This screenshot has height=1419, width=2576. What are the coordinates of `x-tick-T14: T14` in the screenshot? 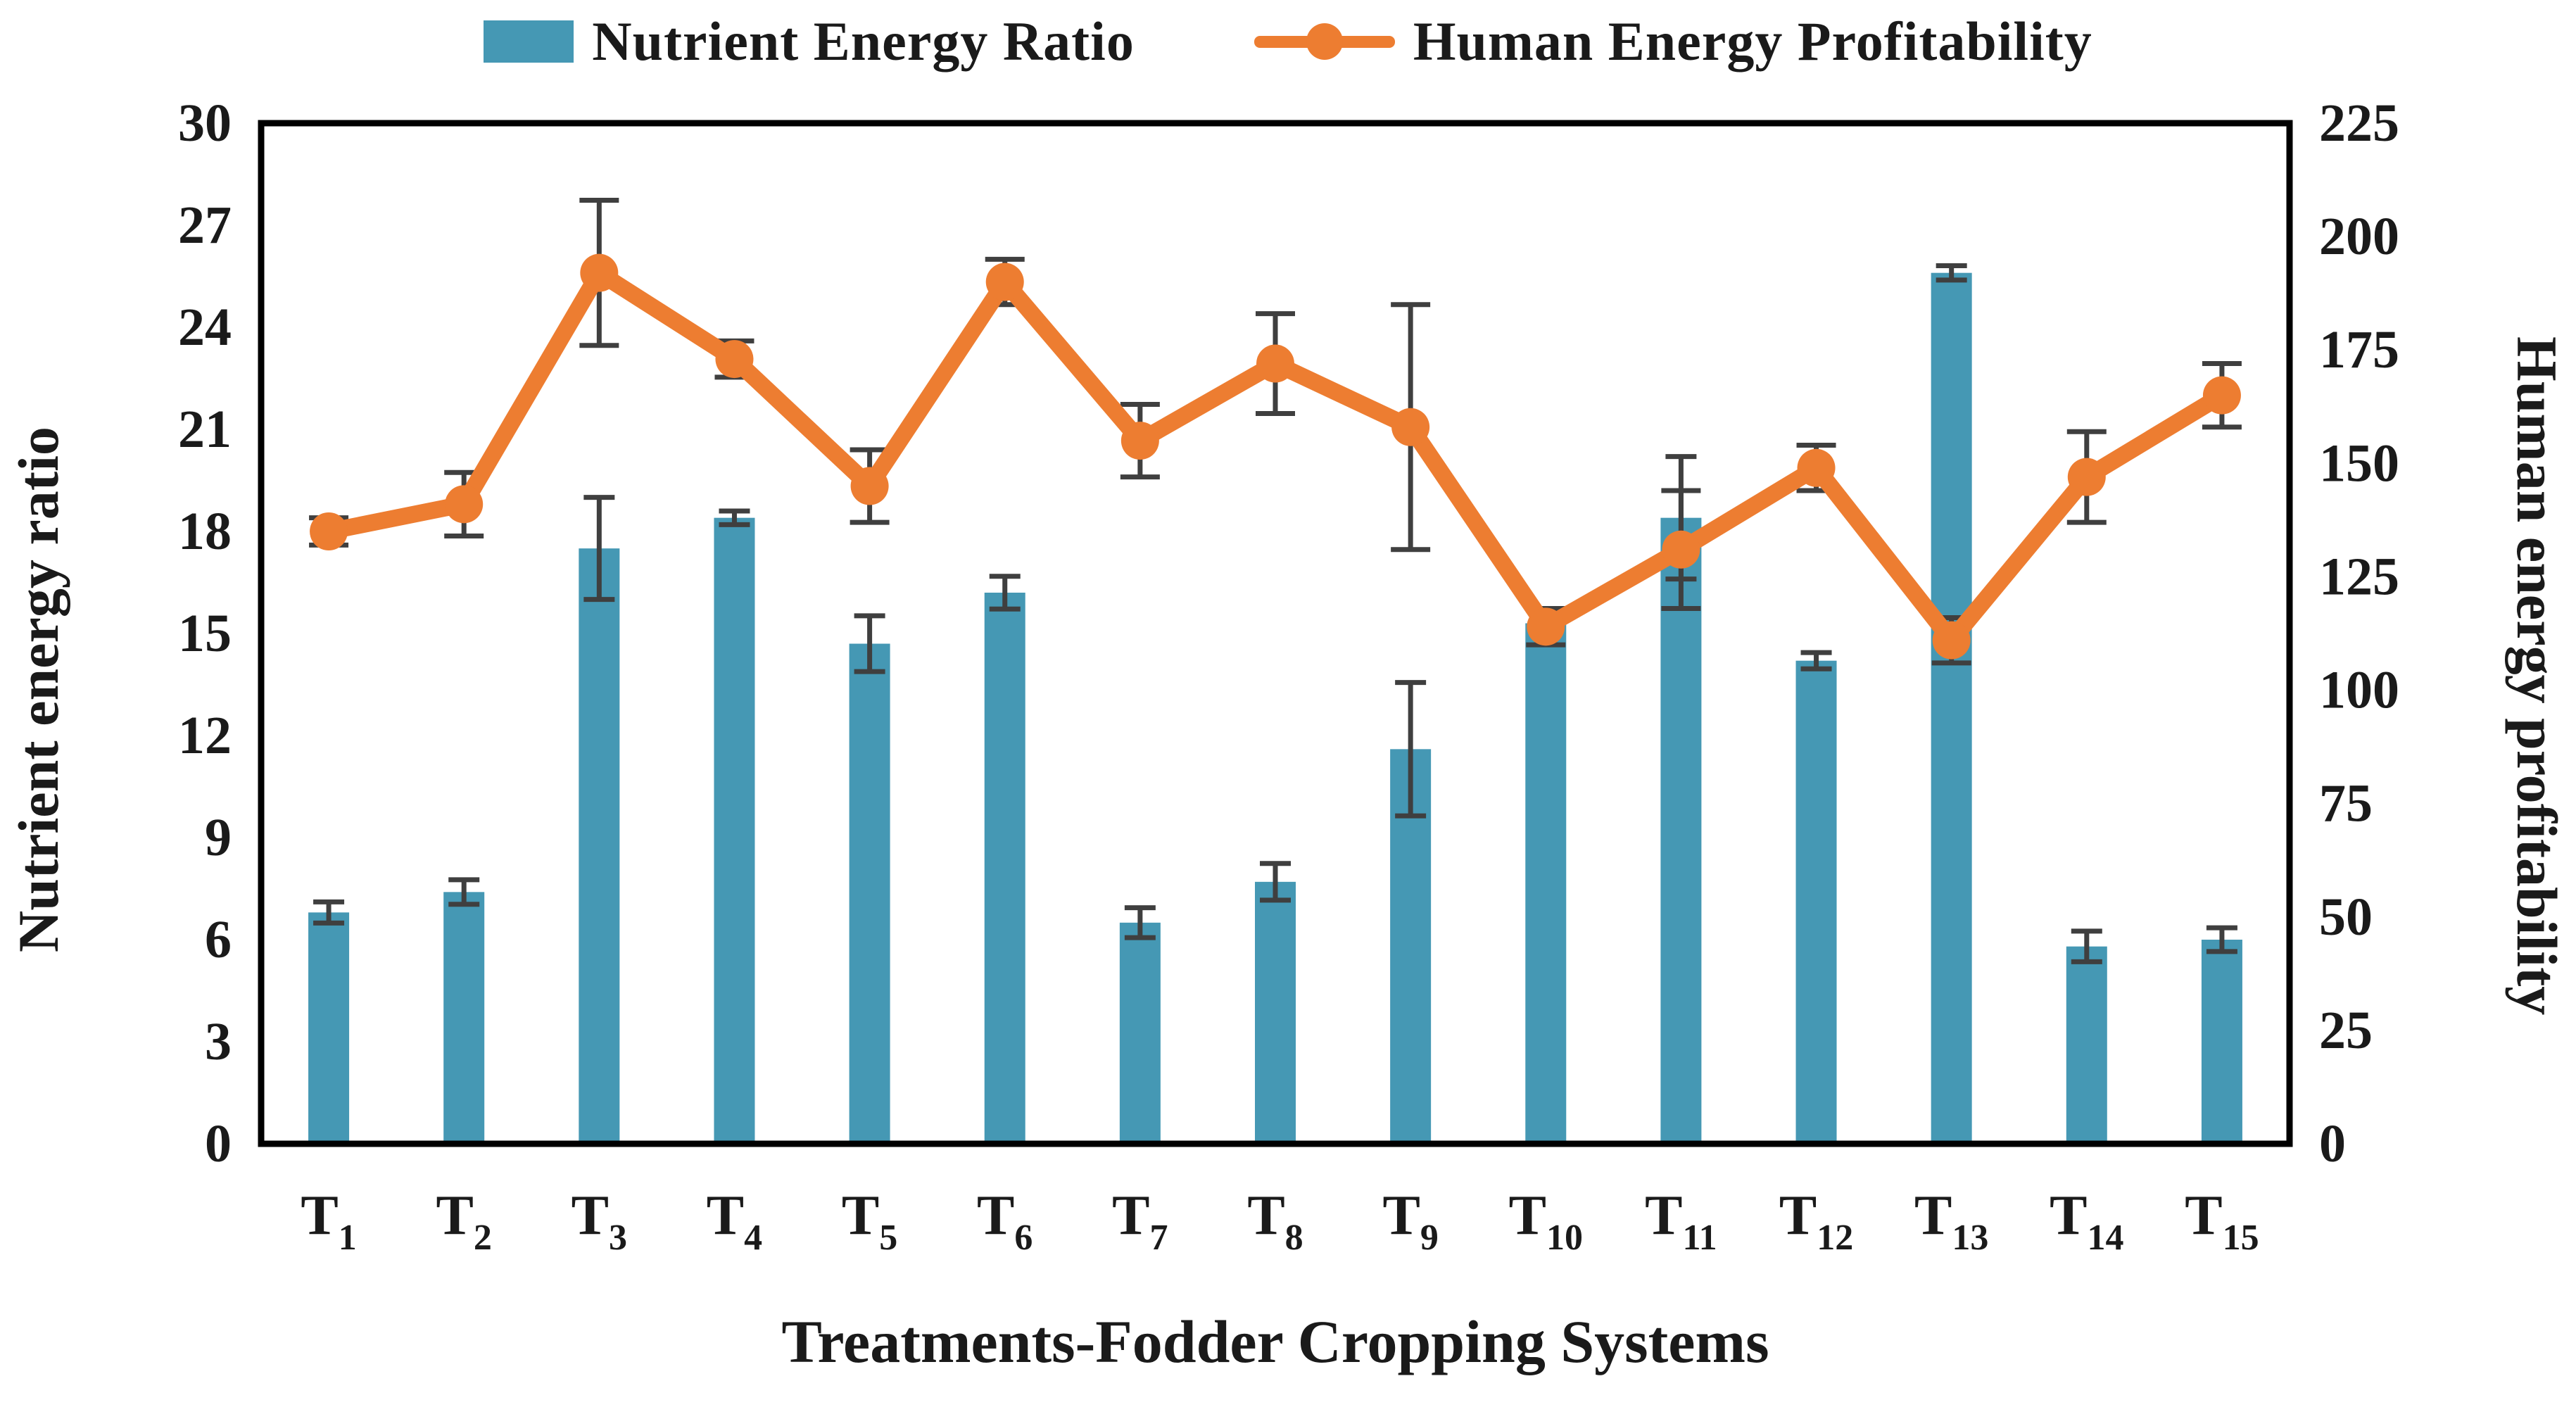 It's located at (2086, 1222).